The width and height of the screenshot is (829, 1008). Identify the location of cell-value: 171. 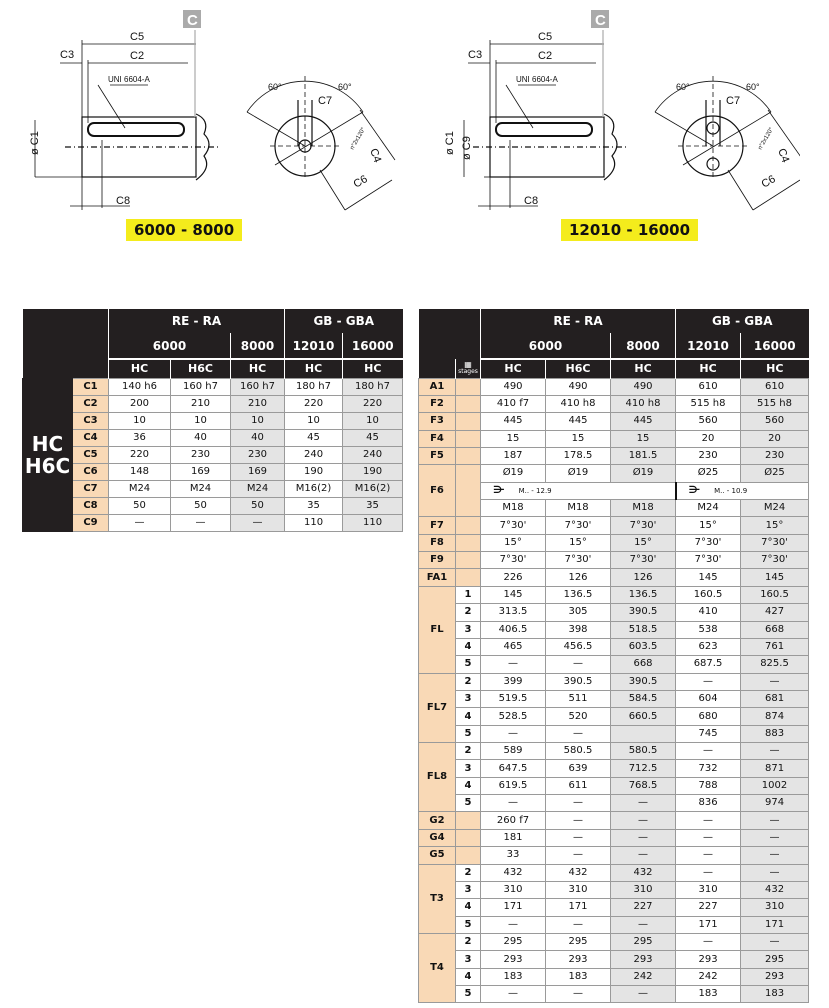
(775, 925).